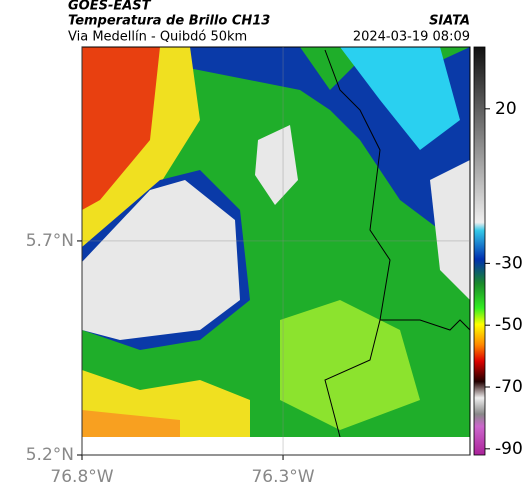 The width and height of the screenshot is (526, 495). I want to click on y-tick-label: 5.7°N, so click(50, 241).